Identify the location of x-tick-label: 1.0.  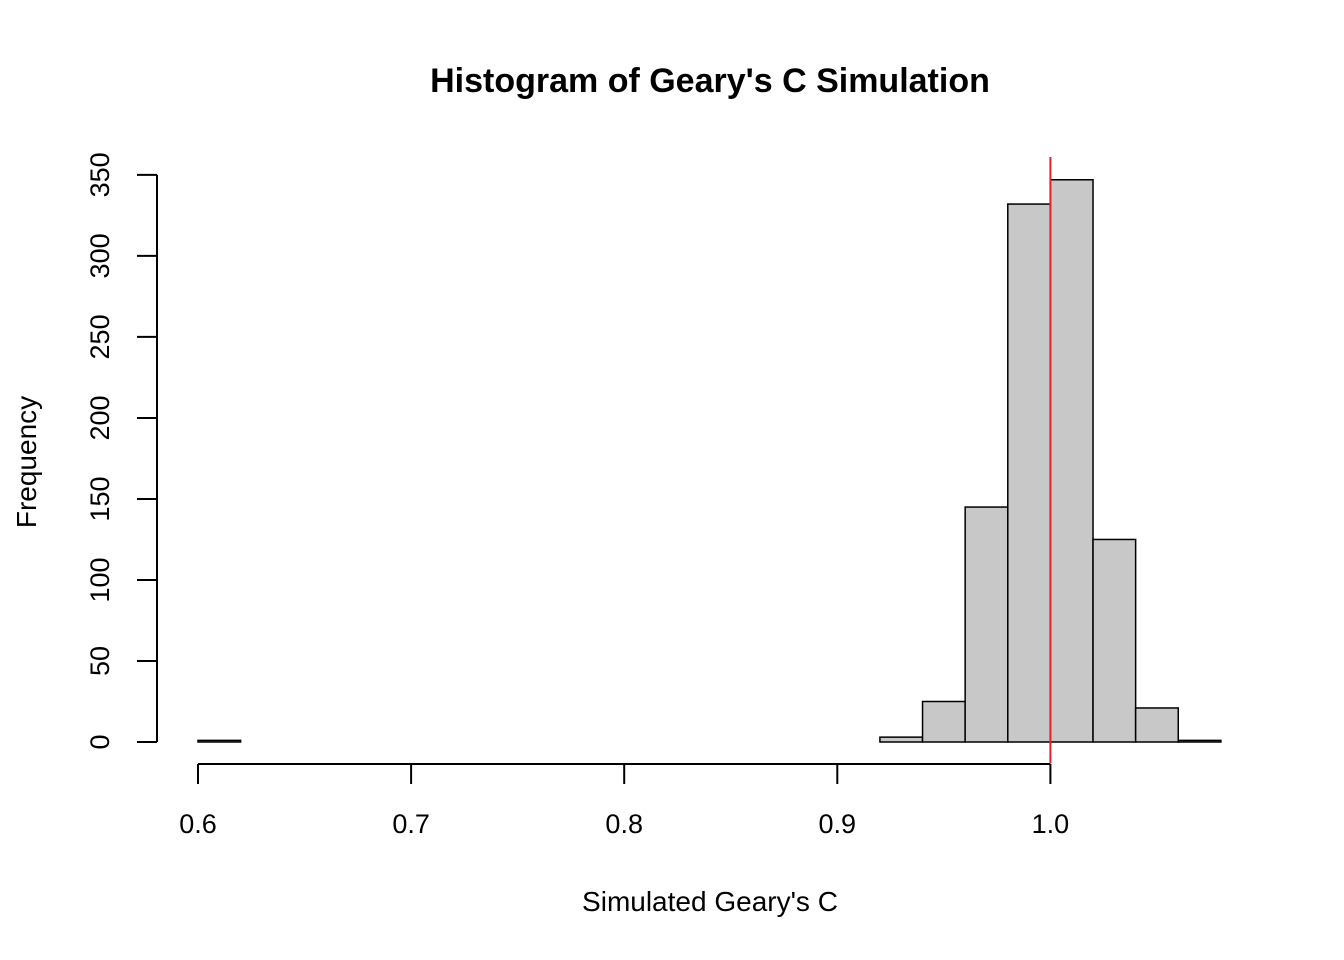
(1051, 824).